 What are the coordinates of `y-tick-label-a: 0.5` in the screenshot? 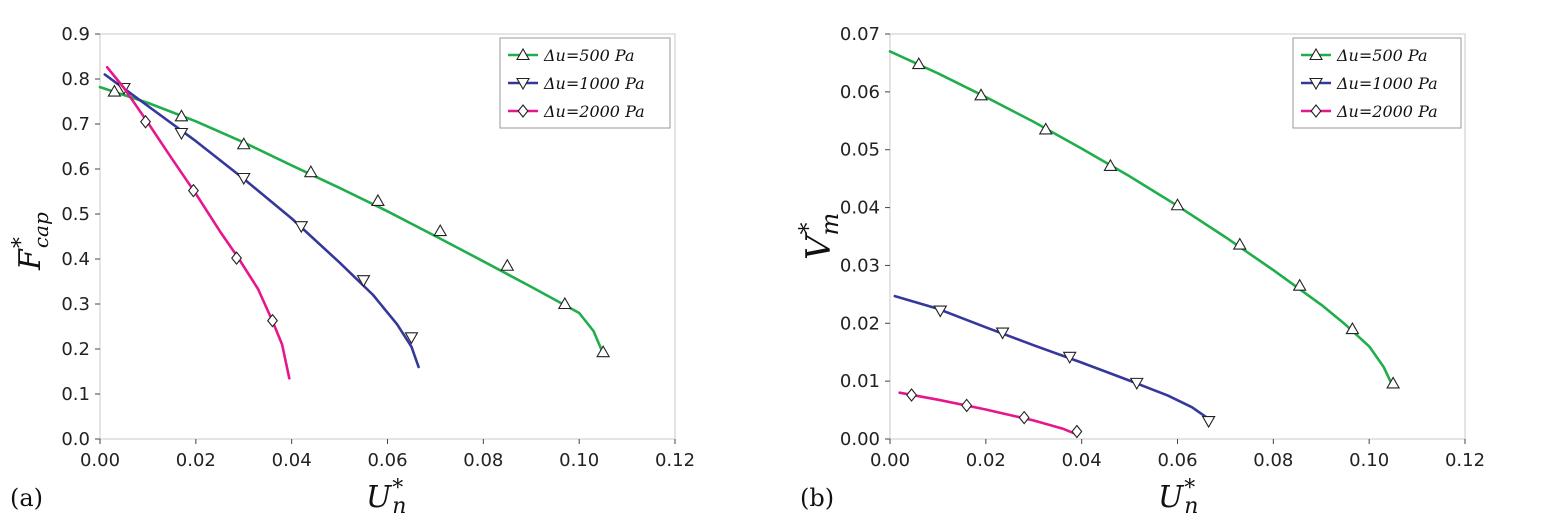 It's located at (75, 214).